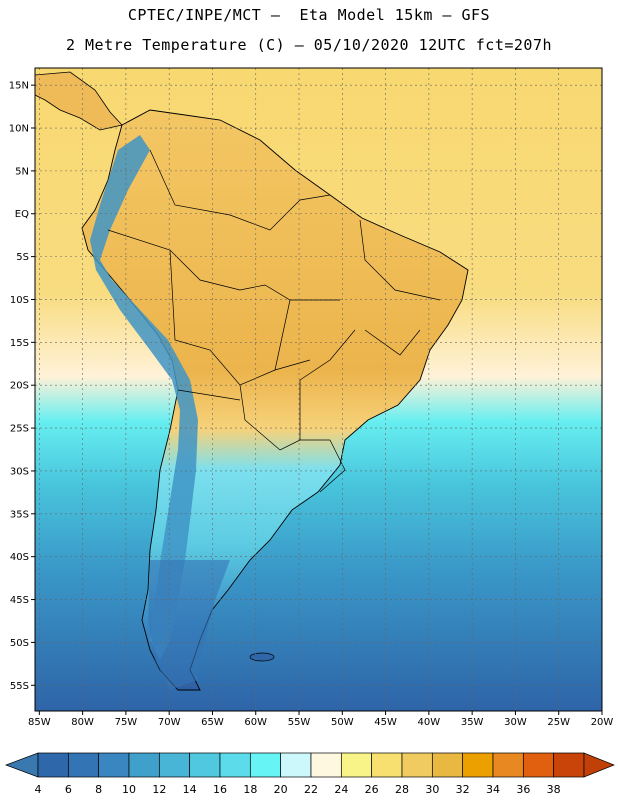 The height and width of the screenshot is (800, 618). Describe the element at coordinates (19, 471) in the screenshot. I see `lat-tick-label: 30S` at that location.